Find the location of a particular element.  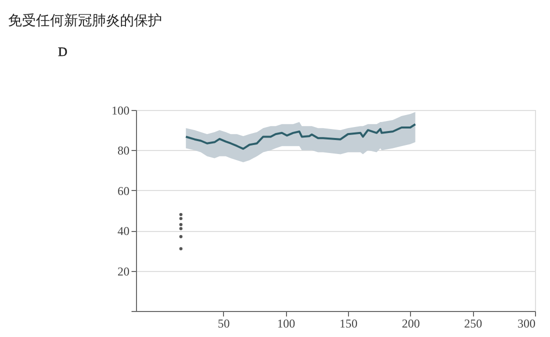

y-tick-label: 40 is located at coordinates (124, 231).